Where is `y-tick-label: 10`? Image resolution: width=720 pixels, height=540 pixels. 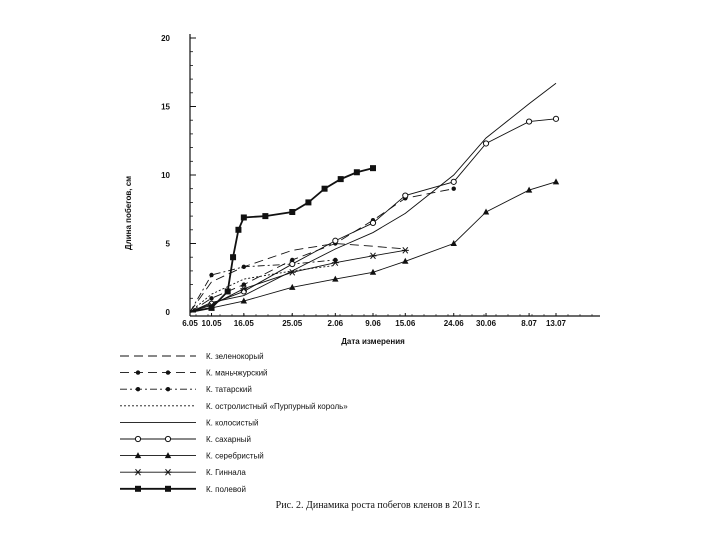 y-tick-label: 10 is located at coordinates (165, 175).